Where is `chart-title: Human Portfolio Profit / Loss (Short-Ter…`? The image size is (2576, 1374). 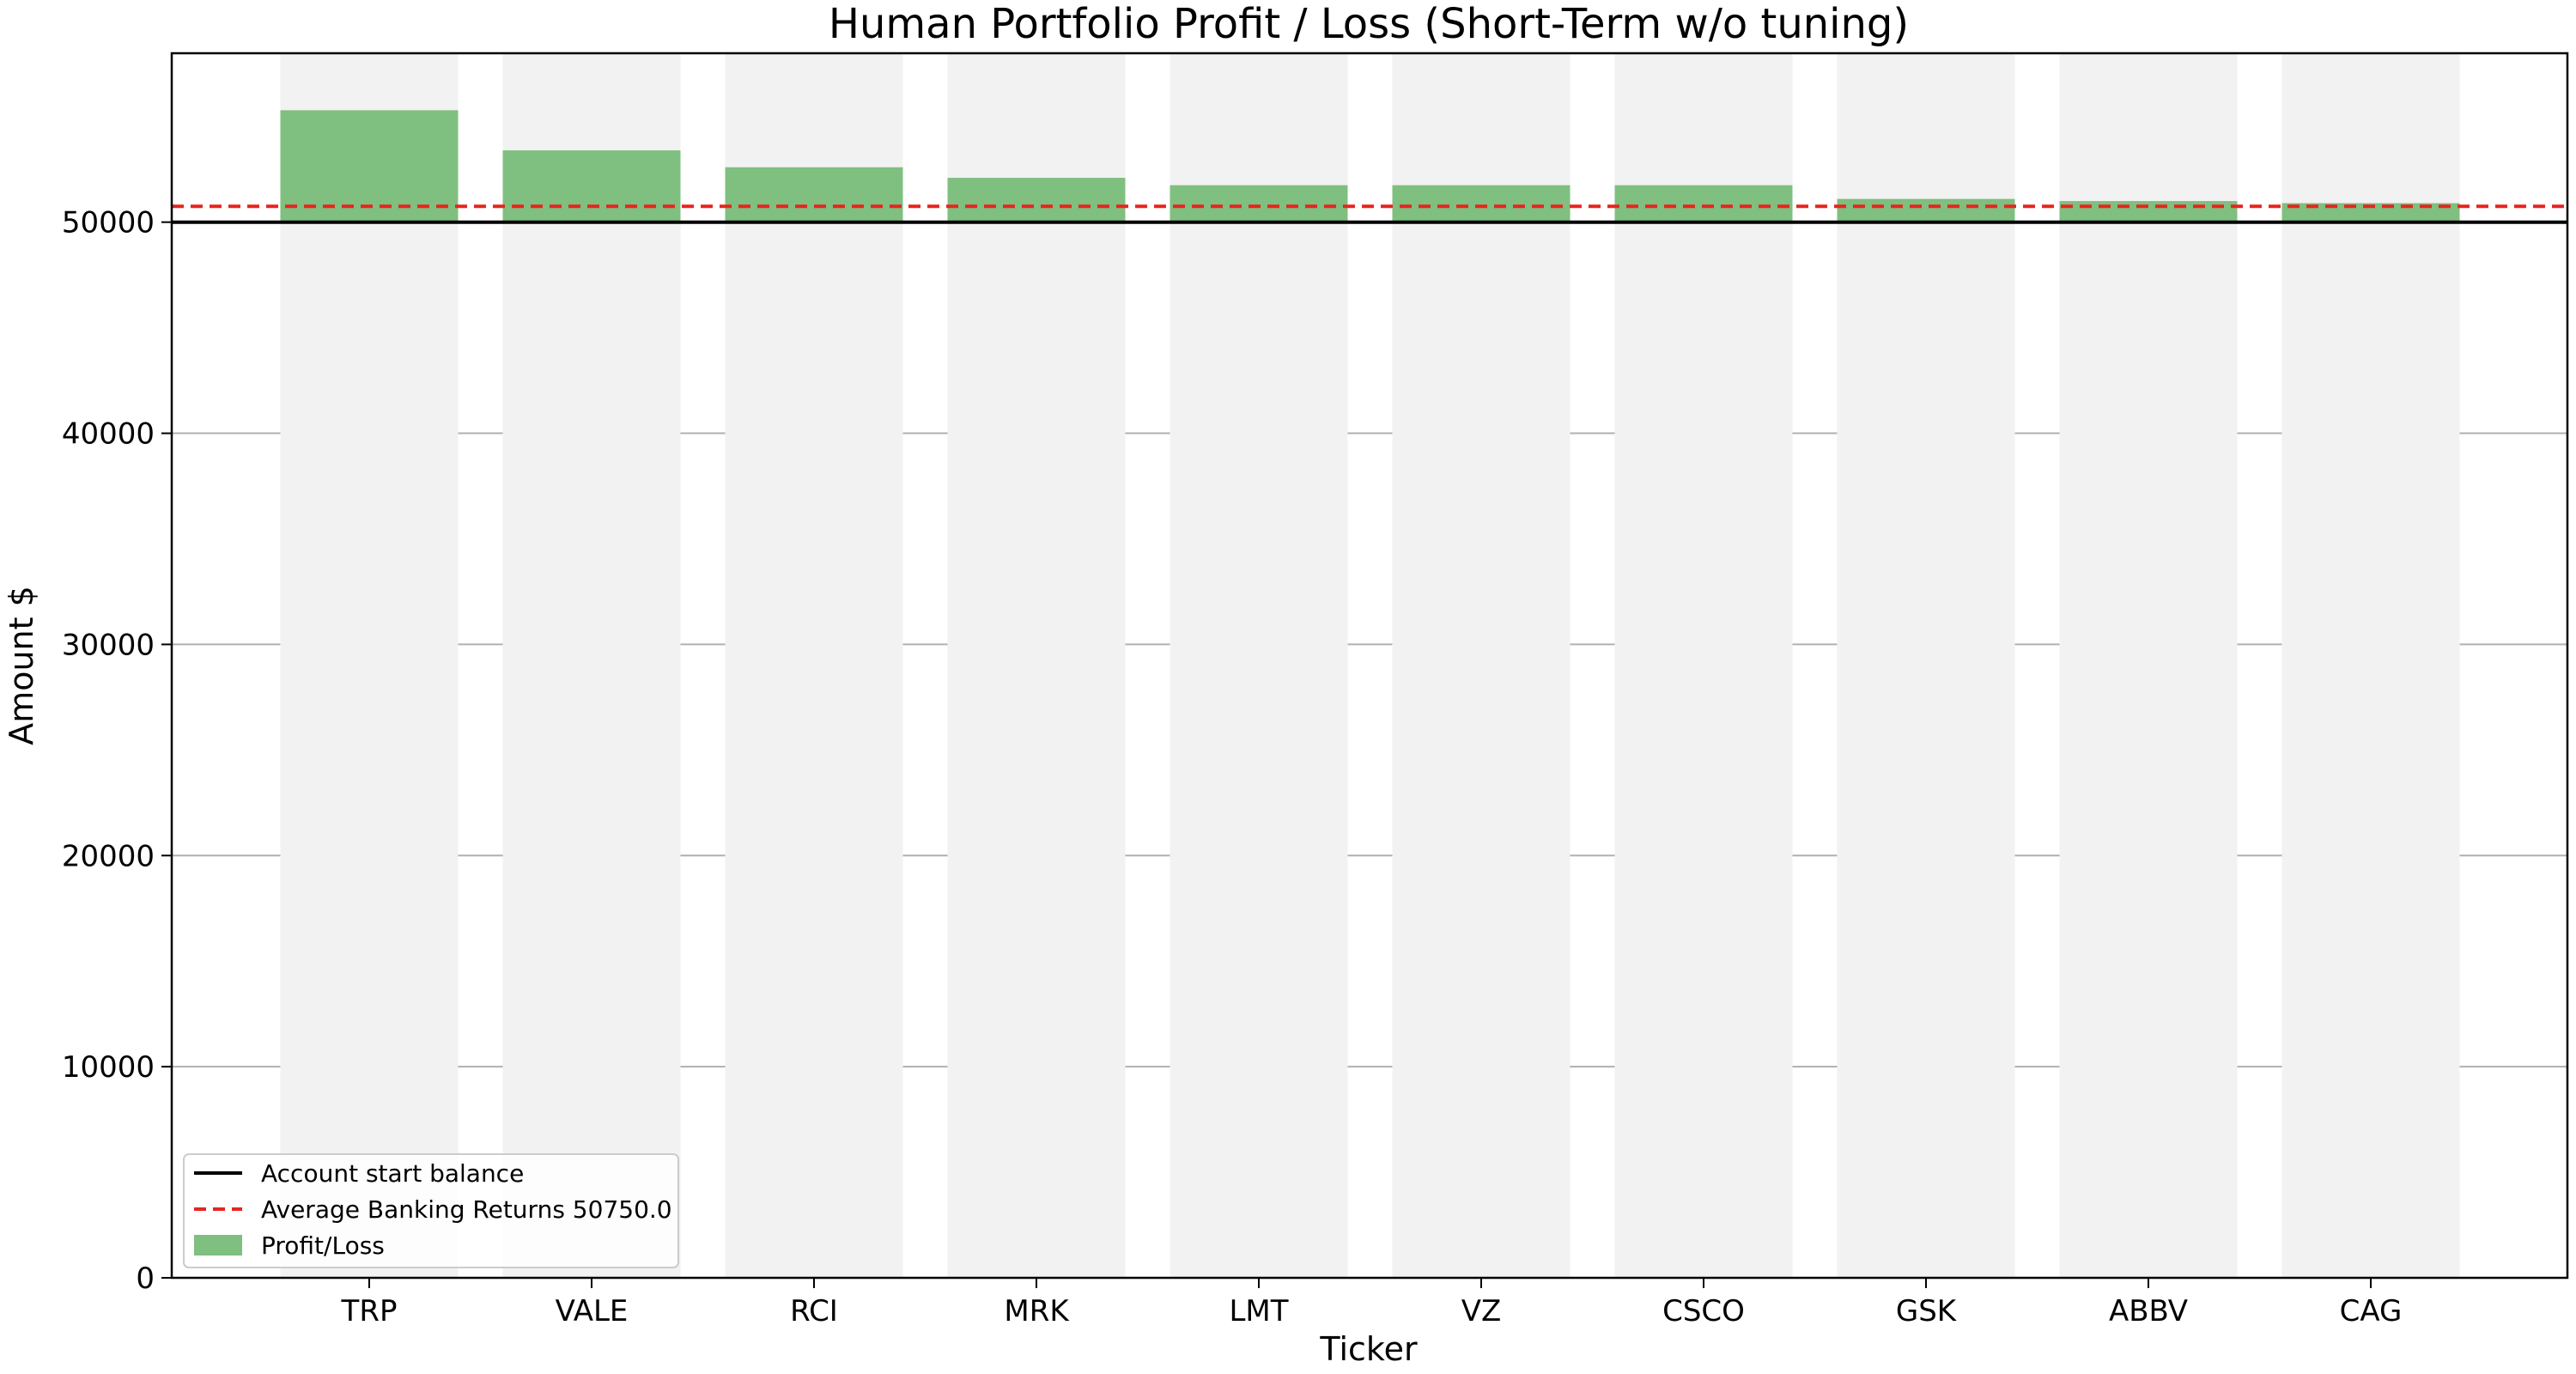 chart-title: Human Portfolio Profit / Loss (Short-Ter… is located at coordinates (1369, 24).